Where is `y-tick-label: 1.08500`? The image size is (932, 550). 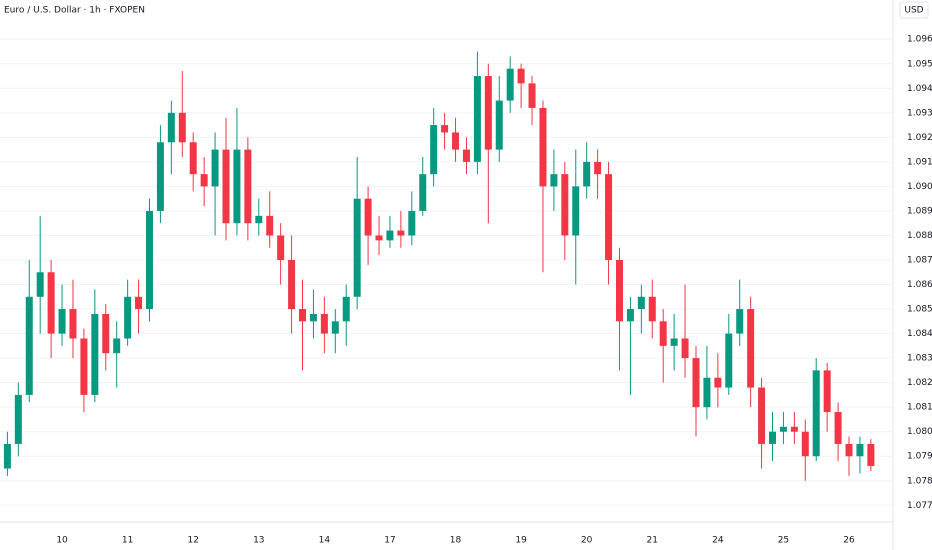
y-tick-label: 1.08500 is located at coordinates (919, 310).